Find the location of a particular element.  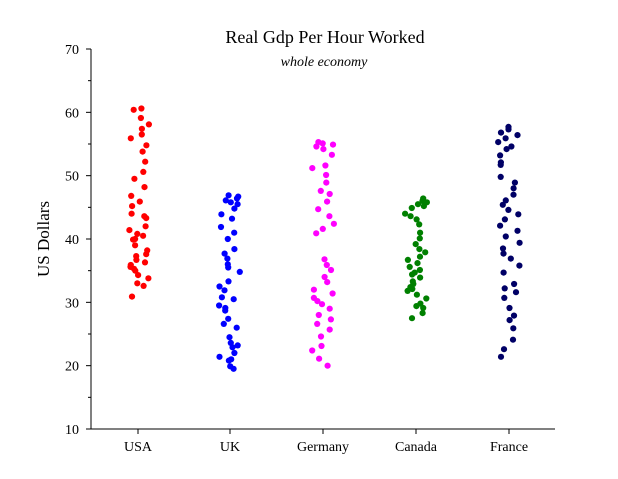

y-tick-label: 40 is located at coordinates (72, 240).